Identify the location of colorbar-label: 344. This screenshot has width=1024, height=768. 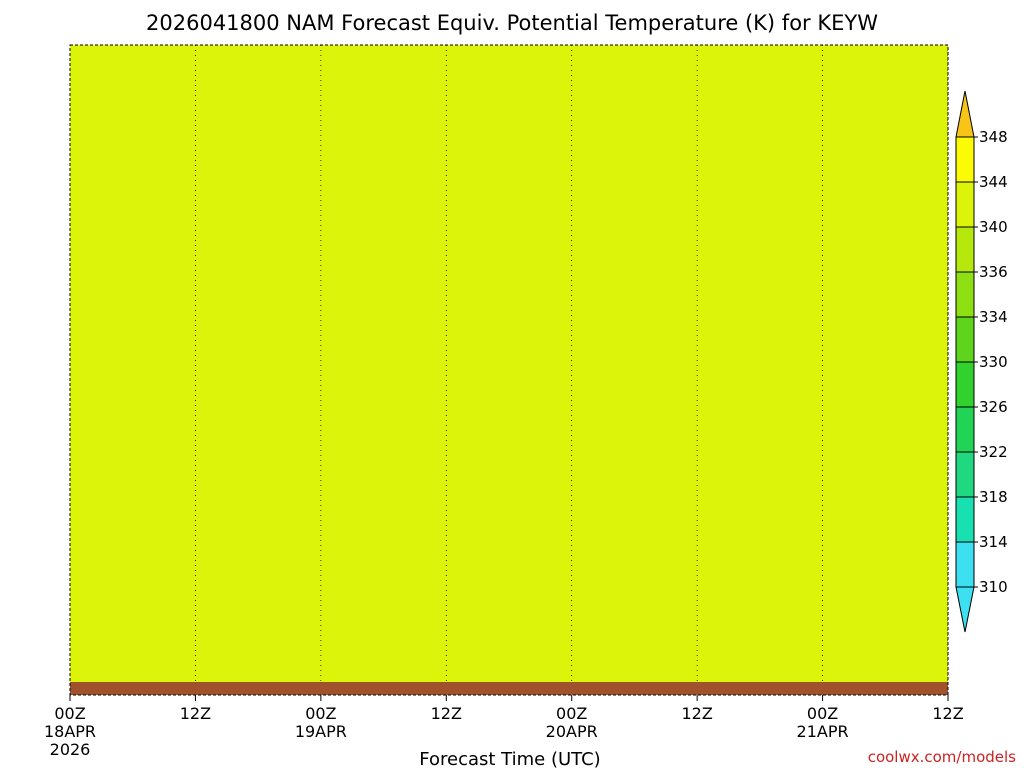
(993, 182).